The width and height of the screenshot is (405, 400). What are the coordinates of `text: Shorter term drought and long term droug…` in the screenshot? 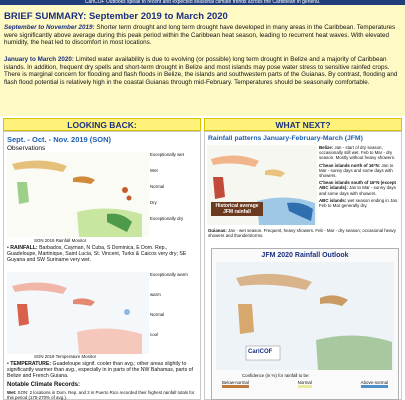 It's located at (200, 35).